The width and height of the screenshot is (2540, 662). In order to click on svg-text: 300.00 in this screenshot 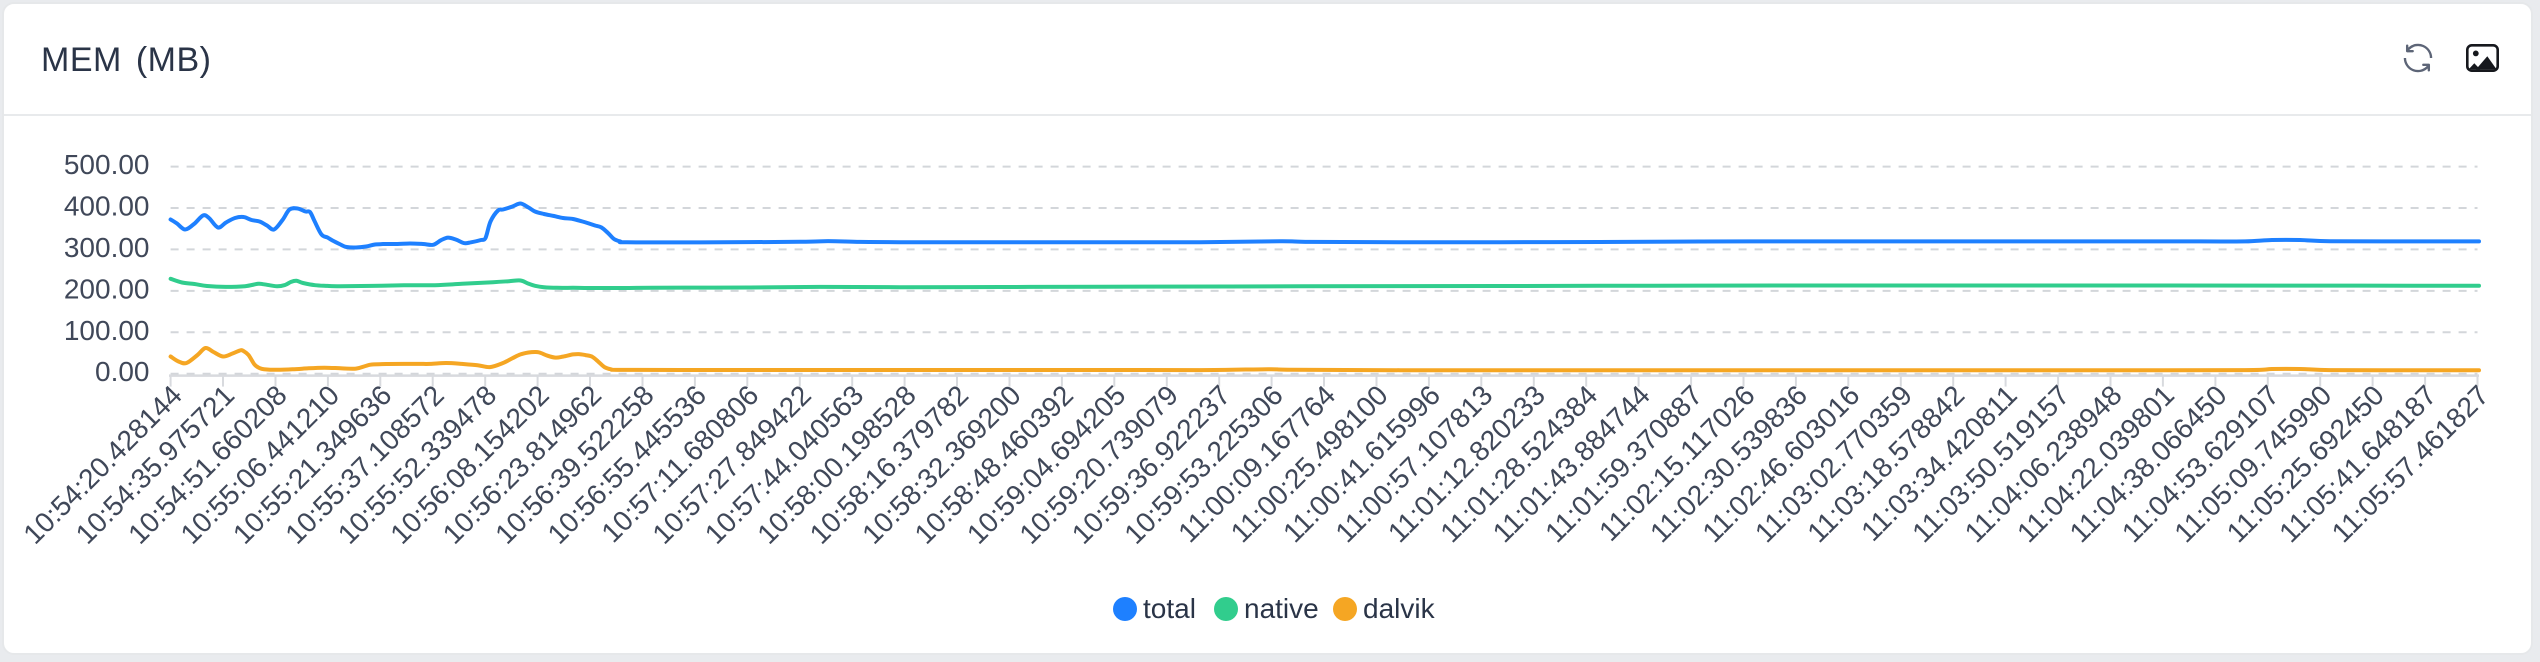, I will do `click(107, 247)`.